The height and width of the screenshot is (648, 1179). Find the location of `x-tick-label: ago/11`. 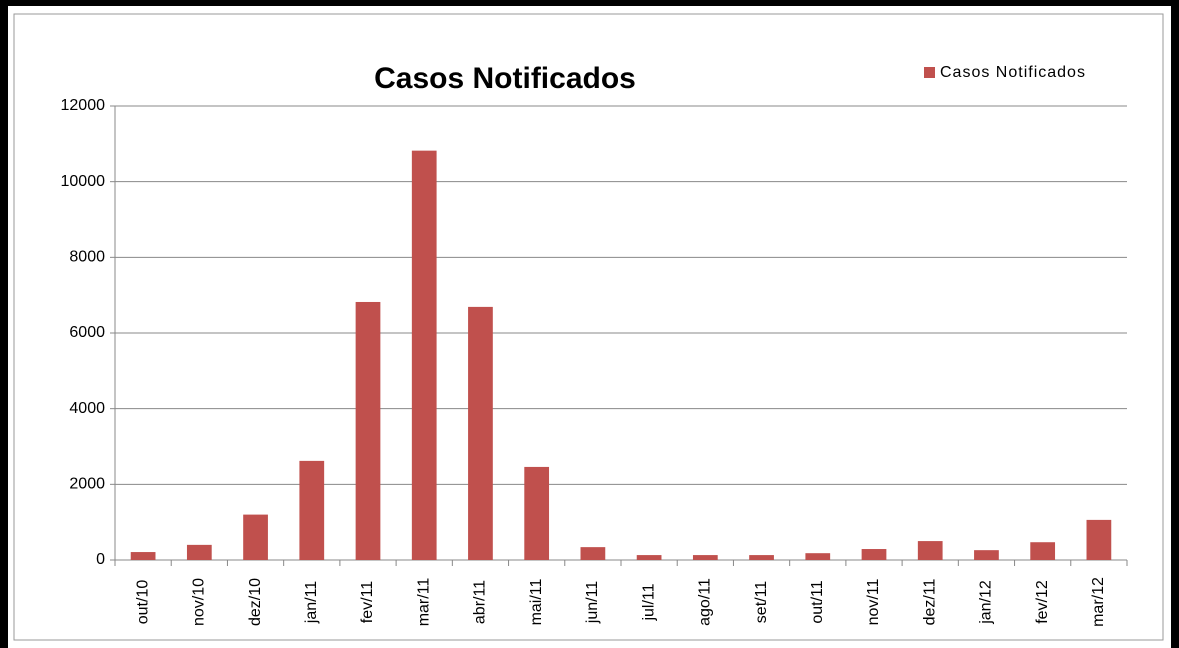

x-tick-label: ago/11 is located at coordinates (705, 602).